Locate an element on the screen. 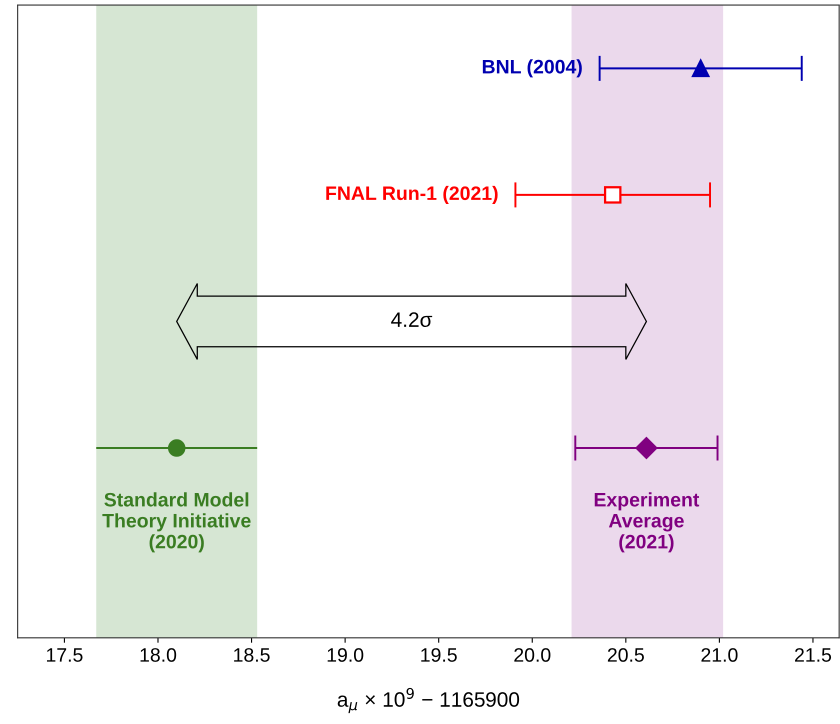  x-tick-label: 19.5 is located at coordinates (439, 655).